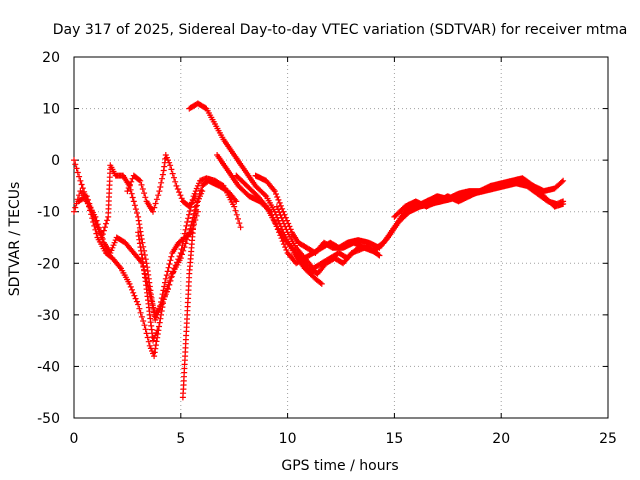 The width and height of the screenshot is (640, 480). What do you see at coordinates (51, 110) in the screenshot?
I see `y-tick-label: 10` at bounding box center [51, 110].